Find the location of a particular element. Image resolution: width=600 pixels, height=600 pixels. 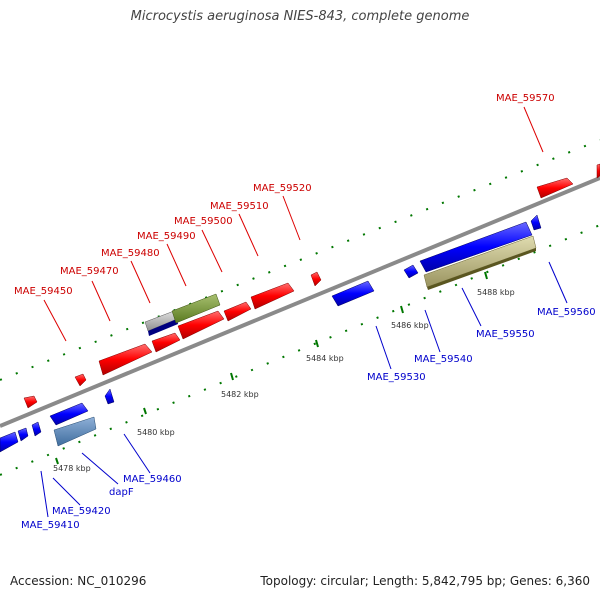

accession-text: Accession: NC_010296 is located at coordinates (78, 581).